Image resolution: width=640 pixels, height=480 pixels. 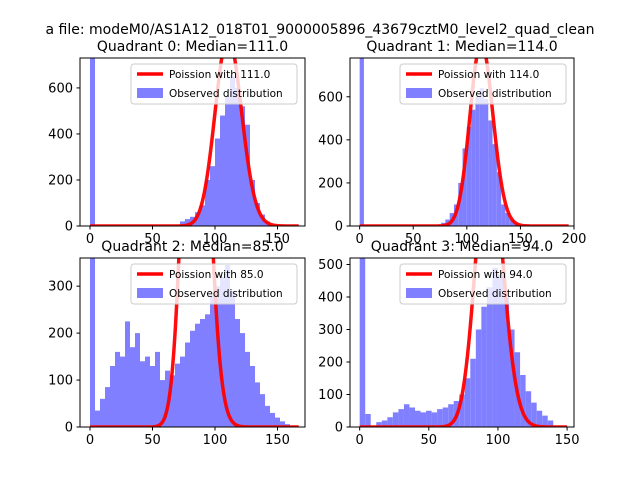 What do you see at coordinates (330, 97) in the screenshot?
I see `y-tick-label: 600` at bounding box center [330, 97].